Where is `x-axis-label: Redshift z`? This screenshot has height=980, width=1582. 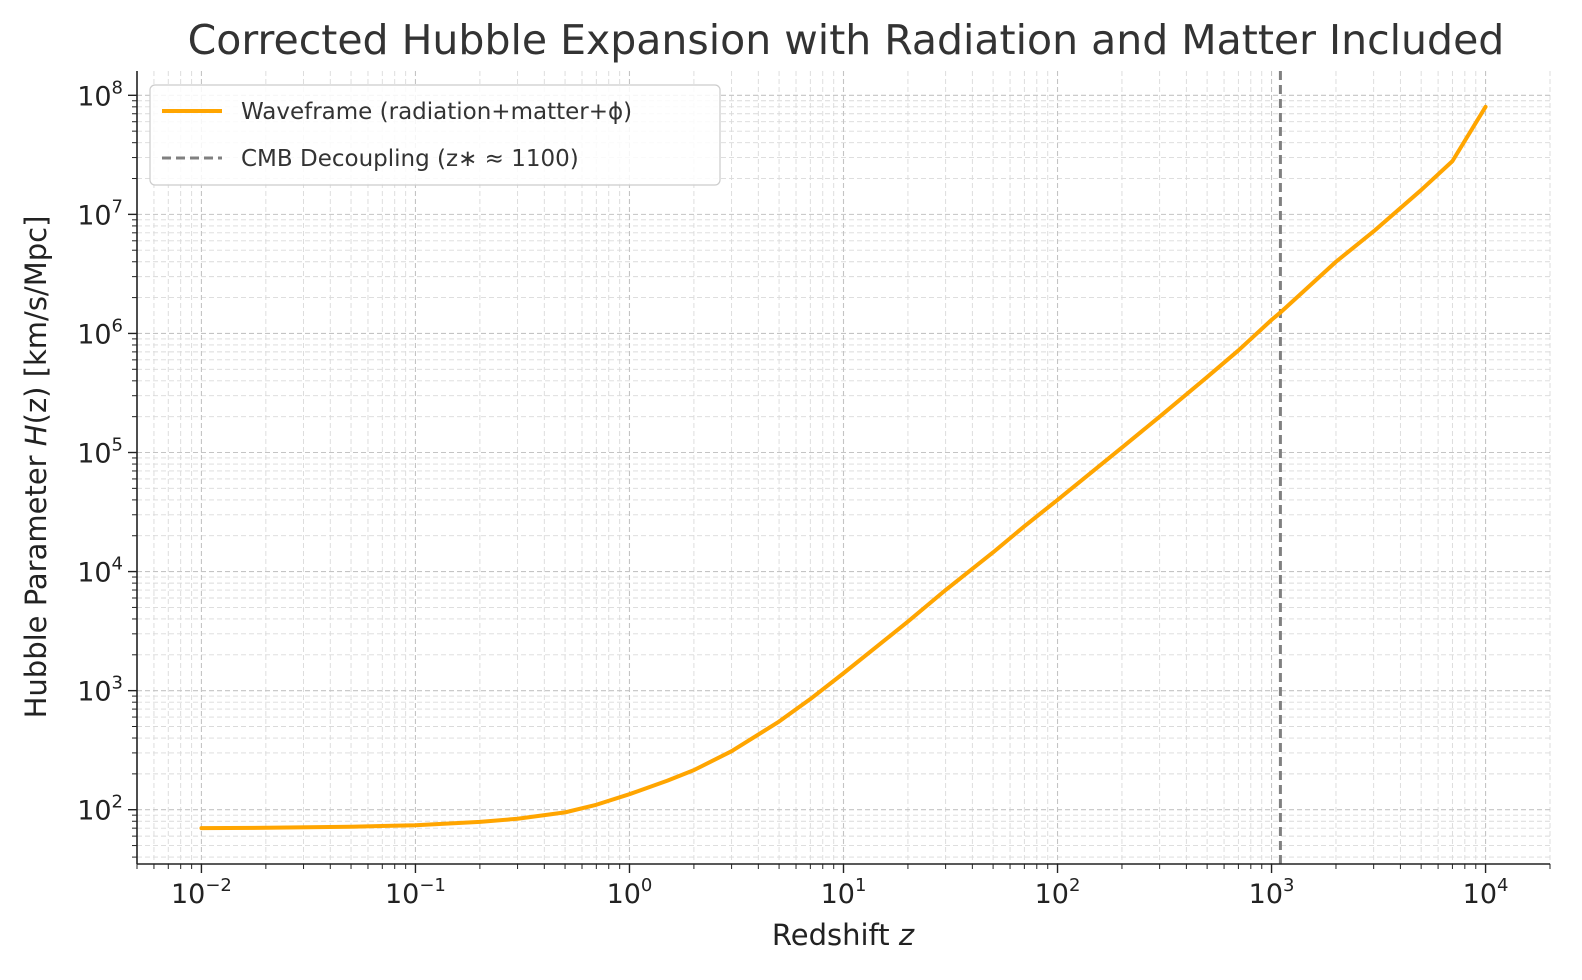 x-axis-label: Redshift z is located at coordinates (843, 935).